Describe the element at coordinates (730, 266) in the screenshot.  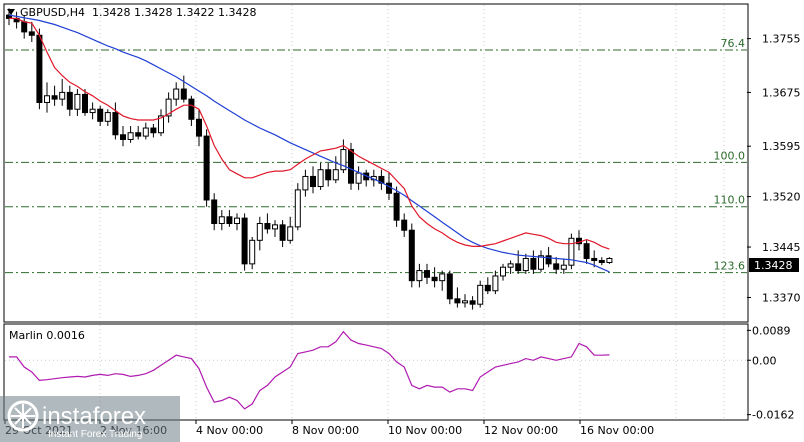
I see `fib-level-label: 123.6` at that location.